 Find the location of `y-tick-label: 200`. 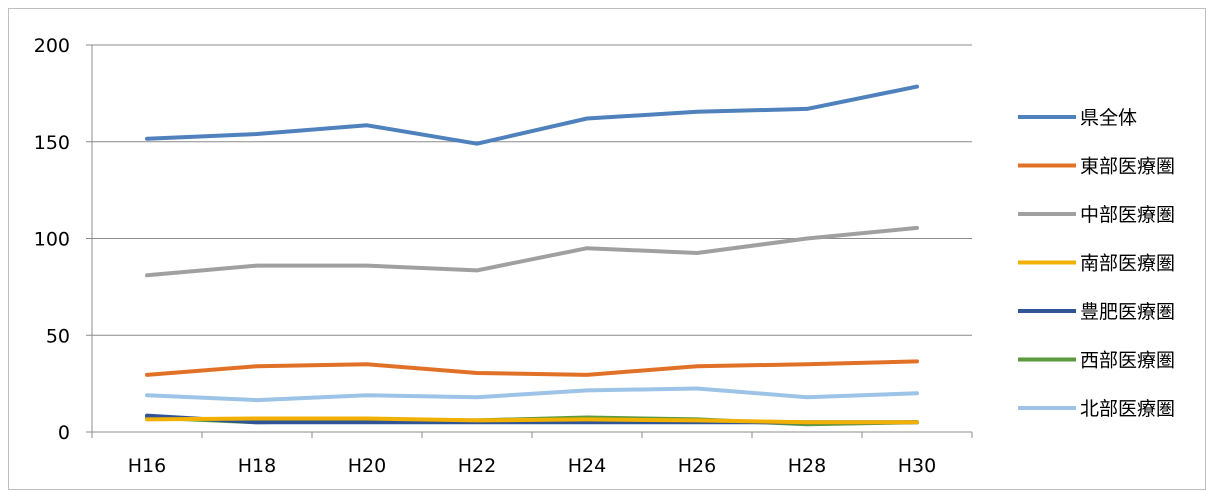

y-tick-label: 200 is located at coordinates (52, 46).